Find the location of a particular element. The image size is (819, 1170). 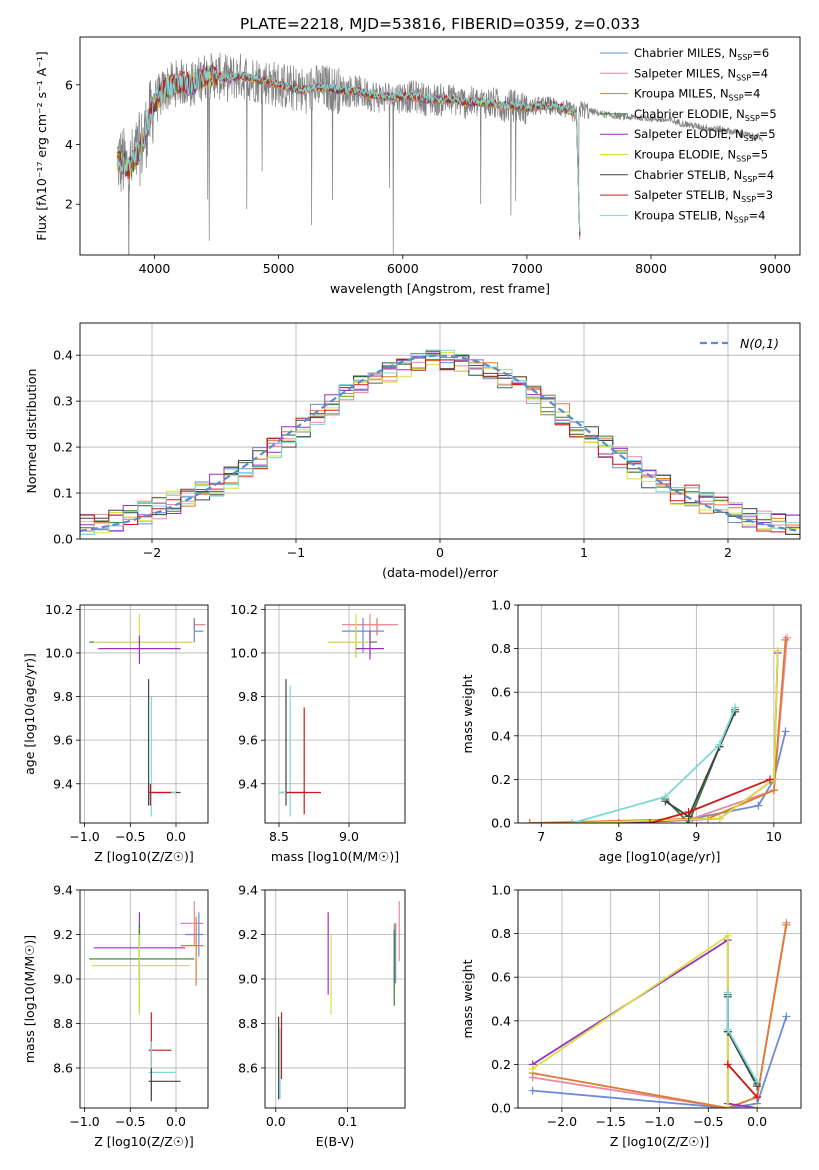

x-tick-label: 0 is located at coordinates (440, 552).